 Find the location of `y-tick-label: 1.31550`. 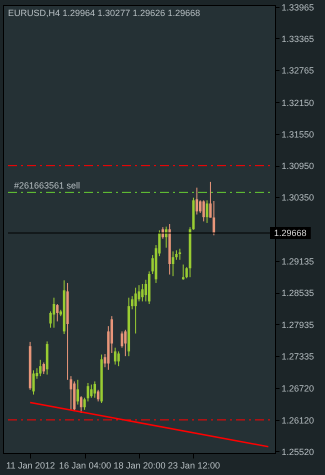

y-tick-label: 1.31550 is located at coordinates (298, 134).